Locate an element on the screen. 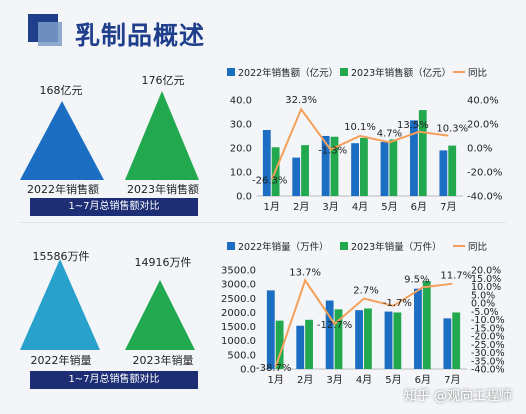 Image resolution: width=526 pixels, height=414 pixels. volume-2023-triangle is located at coordinates (160, 315).